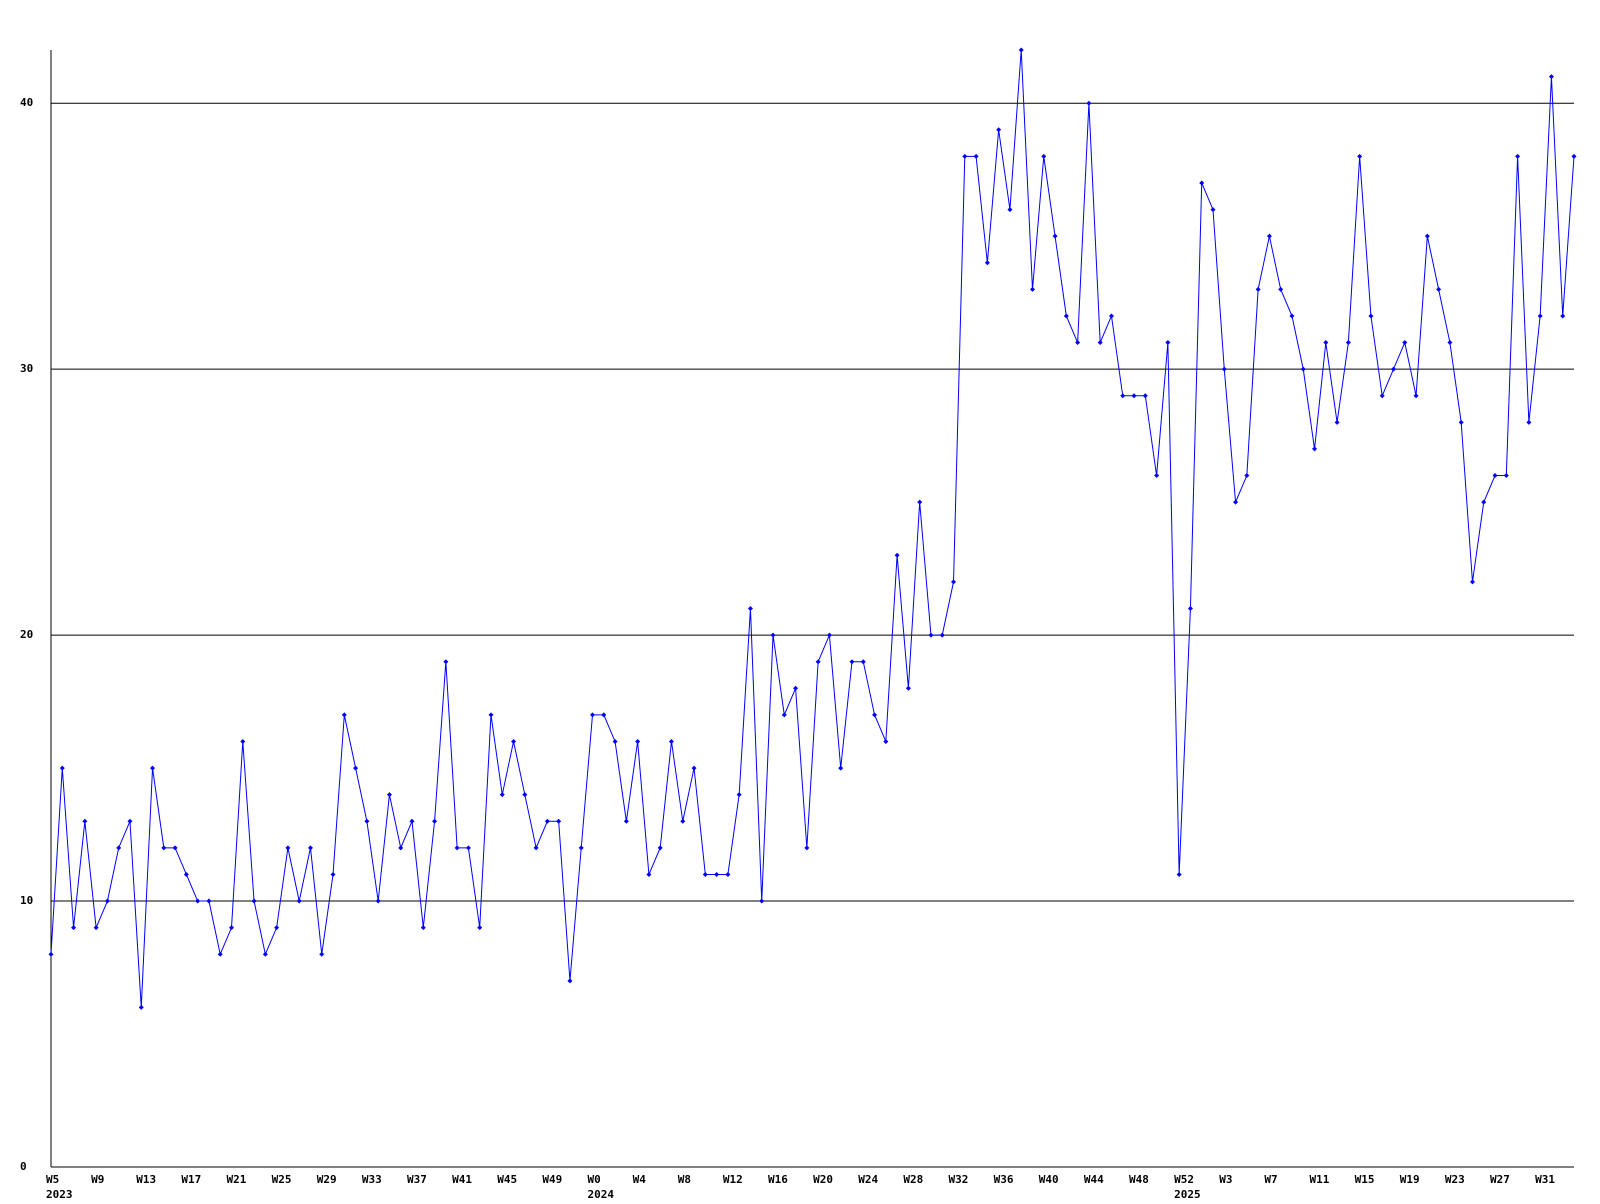  What do you see at coordinates (417, 1179) in the screenshot?
I see `x-tick-label: W37` at bounding box center [417, 1179].